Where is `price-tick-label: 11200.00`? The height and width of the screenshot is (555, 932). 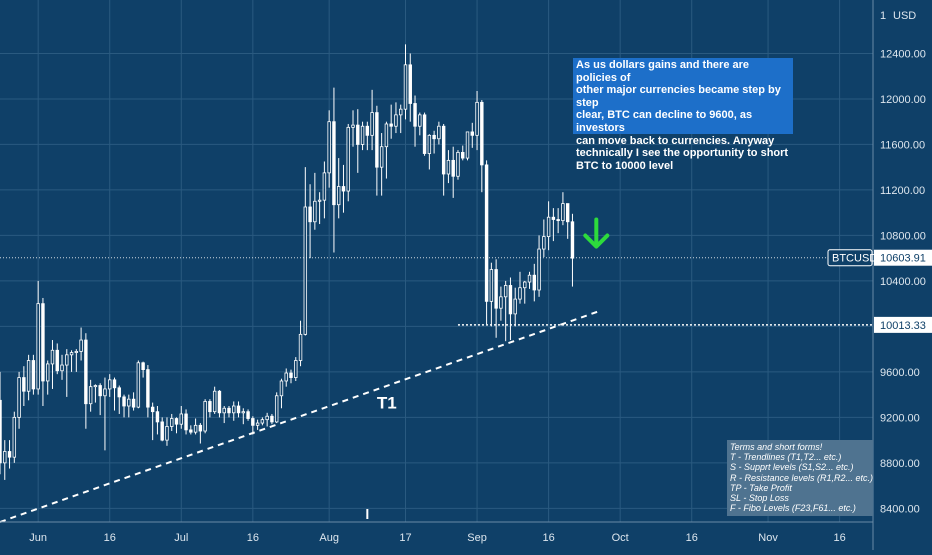
price-tick-label: 11200.00 is located at coordinates (902, 191).